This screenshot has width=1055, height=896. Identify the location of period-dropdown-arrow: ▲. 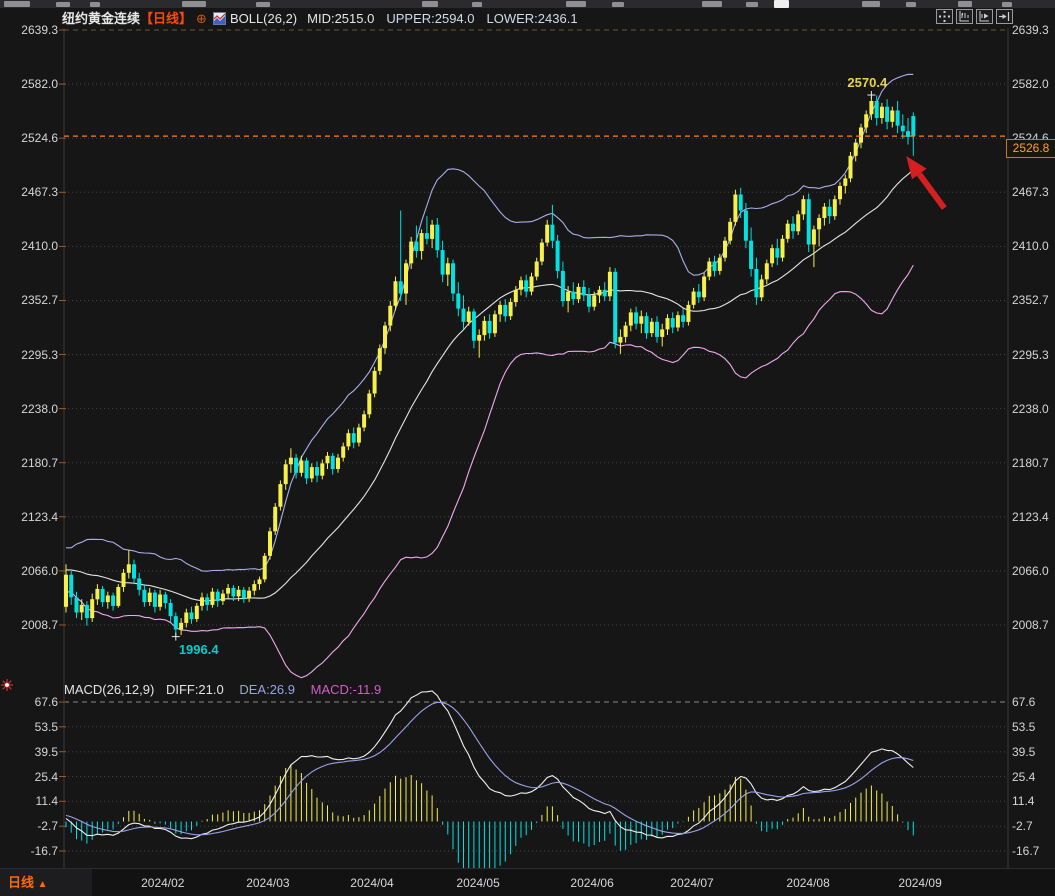
(42, 884).